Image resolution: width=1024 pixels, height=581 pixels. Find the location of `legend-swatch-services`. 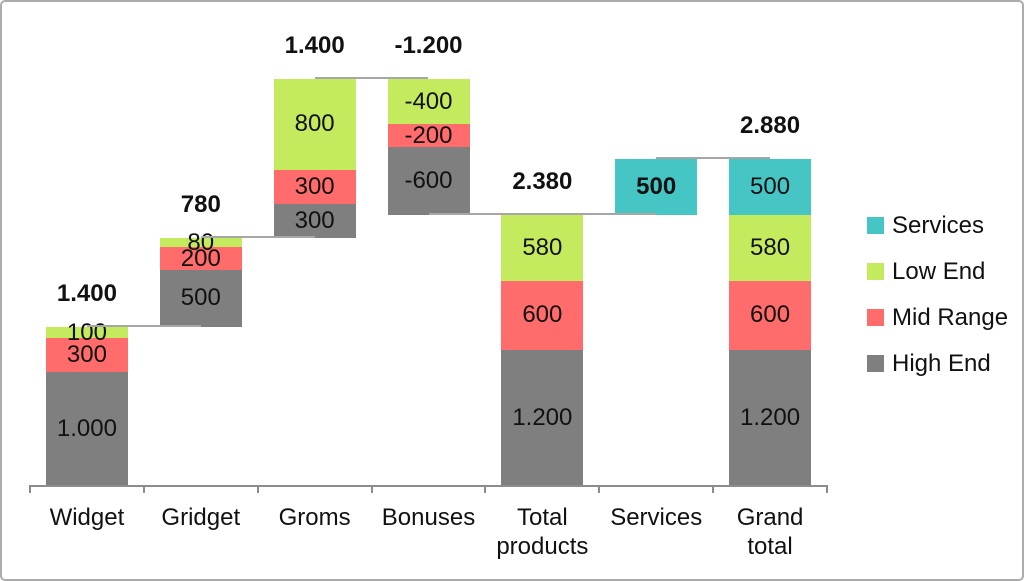

legend-swatch-services is located at coordinates (875, 225).